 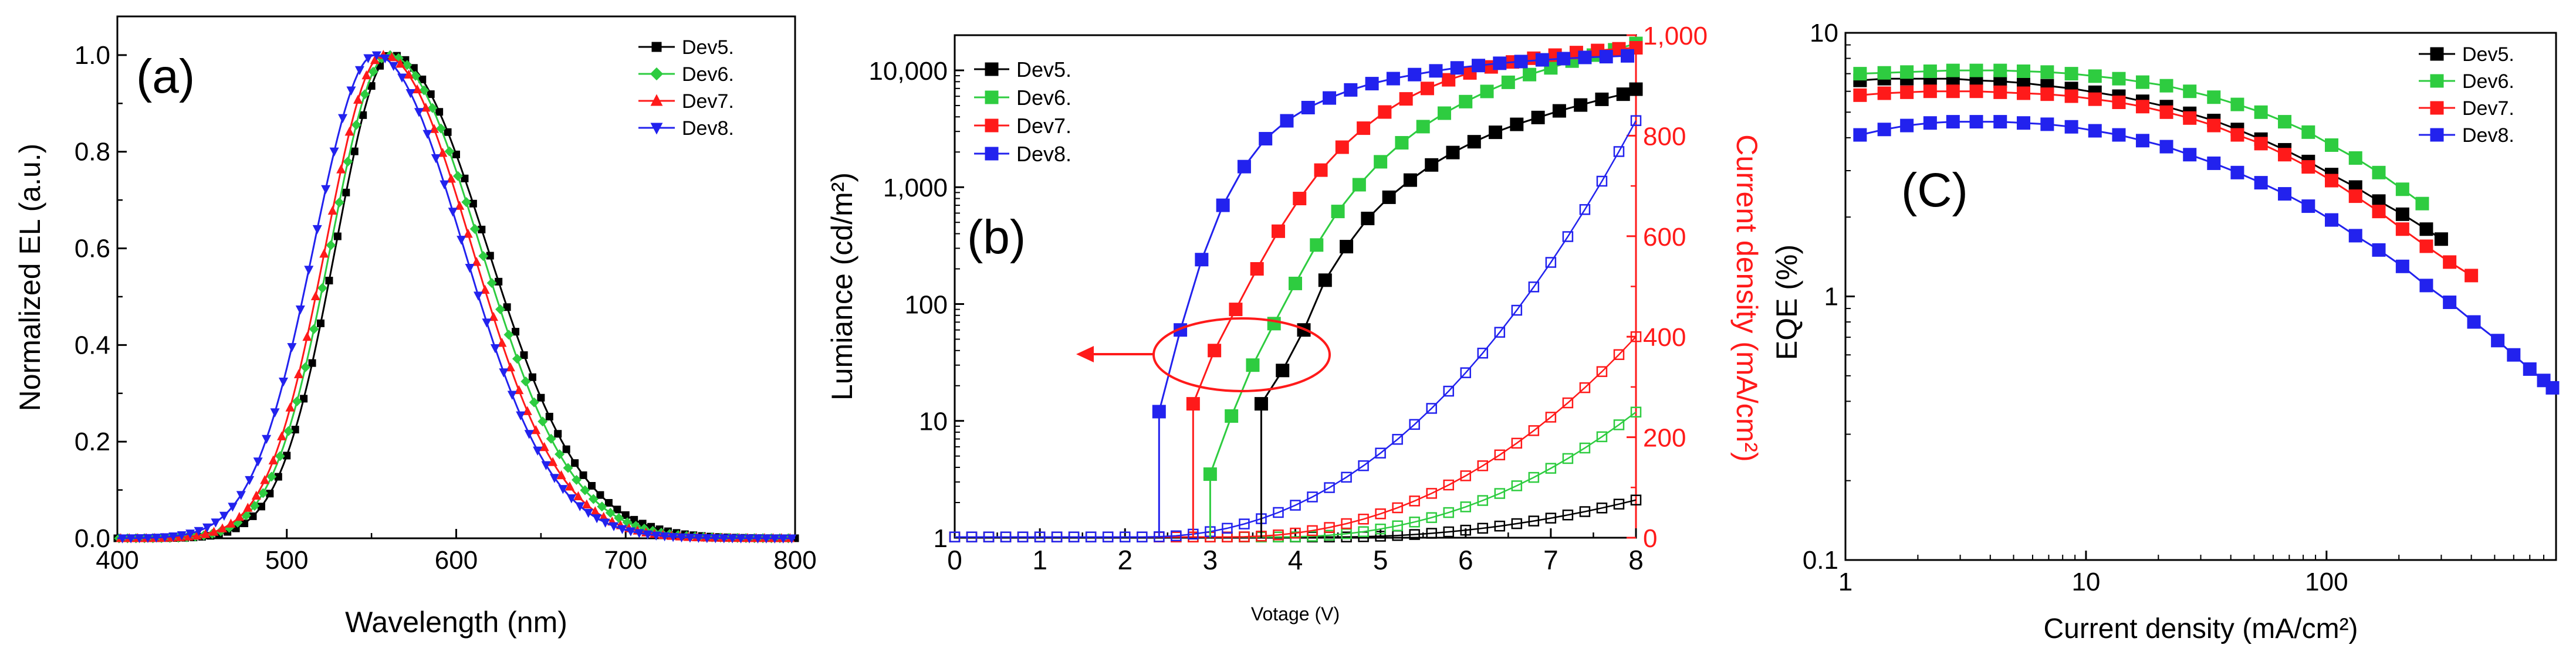 I want to click on x-tick-label: 100, so click(x=2326, y=582).